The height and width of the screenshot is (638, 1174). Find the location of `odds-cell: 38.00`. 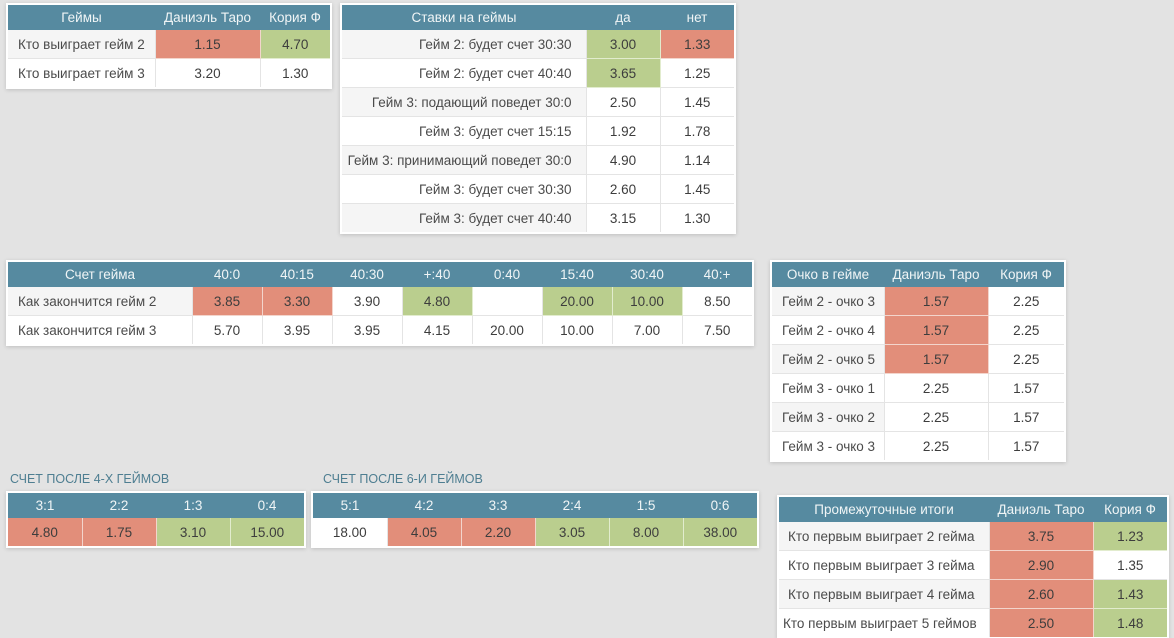

odds-cell: 38.00 is located at coordinates (720, 532).